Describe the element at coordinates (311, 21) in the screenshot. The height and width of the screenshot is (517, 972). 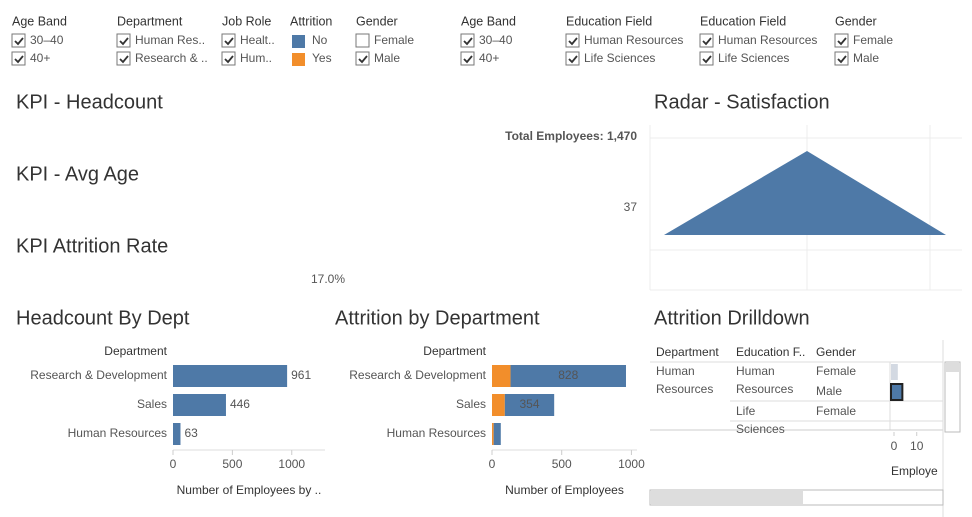
I see `filter-title: Attrition` at that location.